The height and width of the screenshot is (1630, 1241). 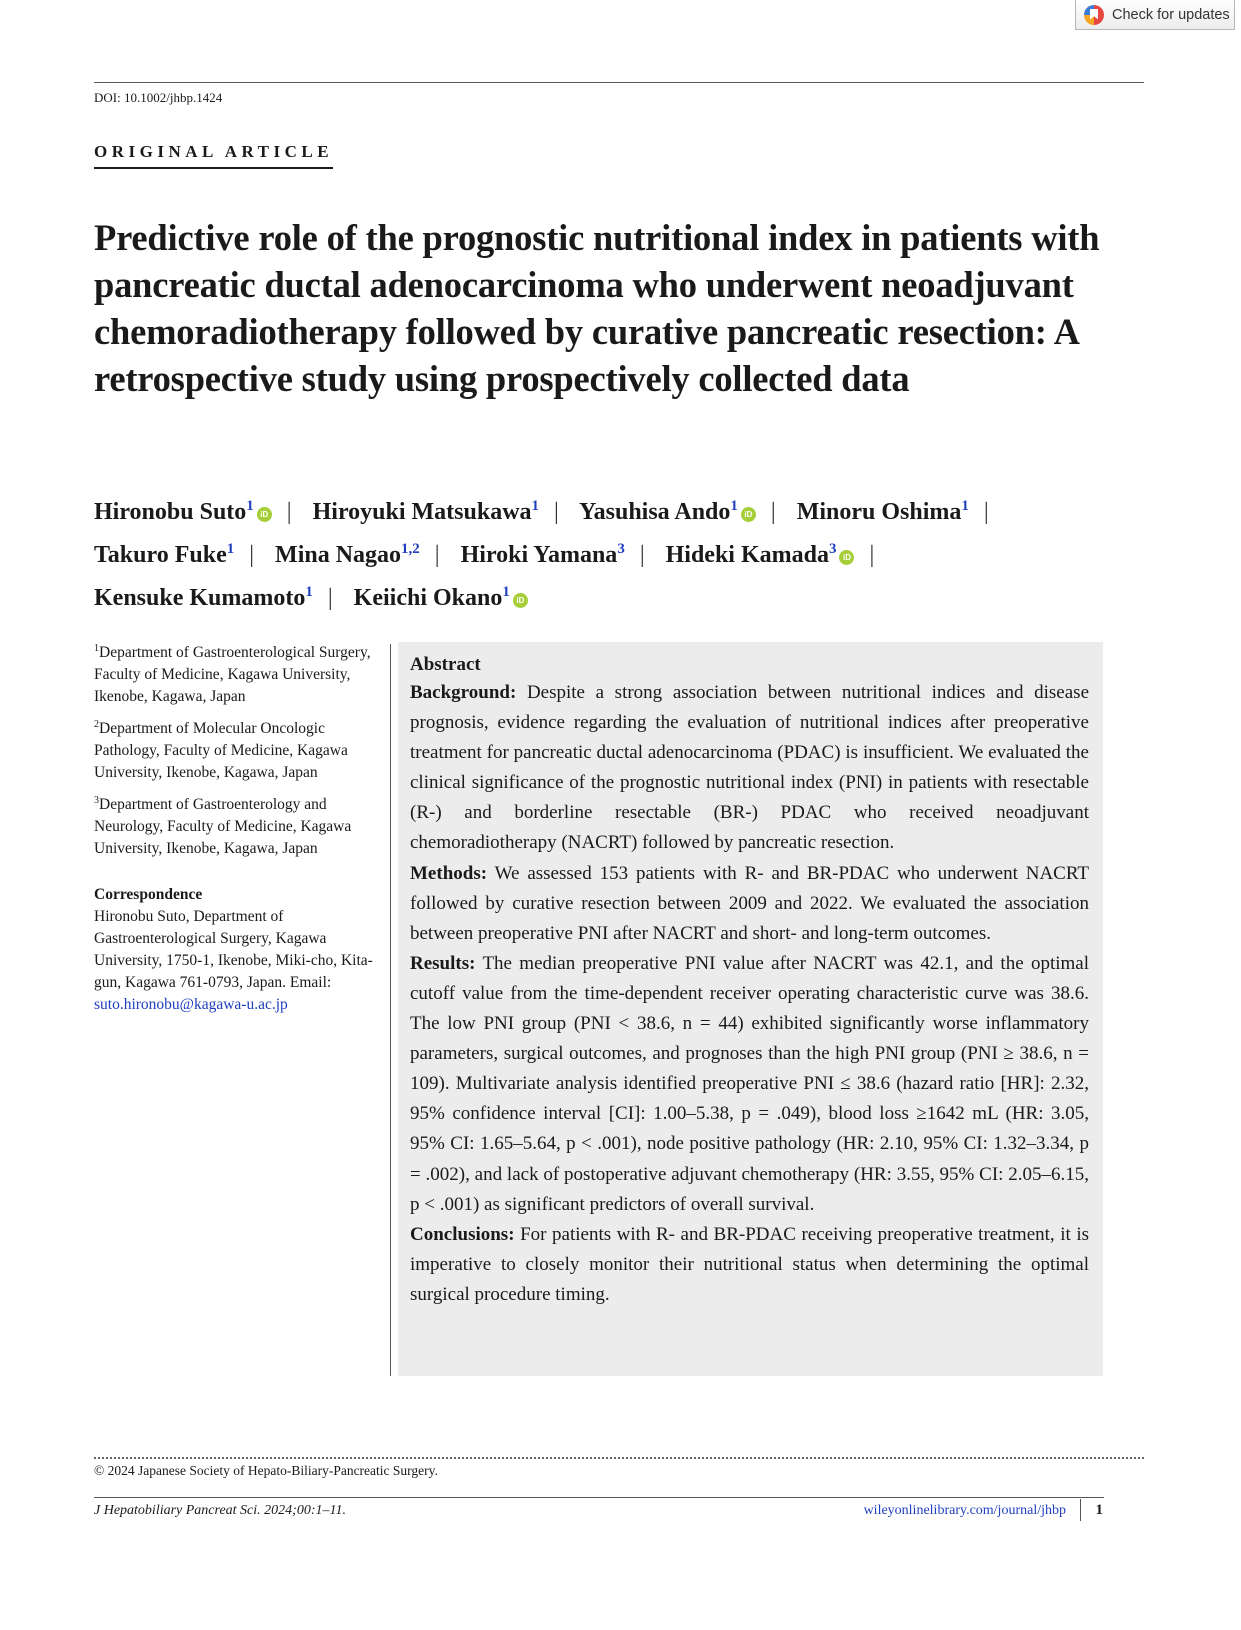 I want to click on author: Mina Nagao1,2, so click(x=347, y=554).